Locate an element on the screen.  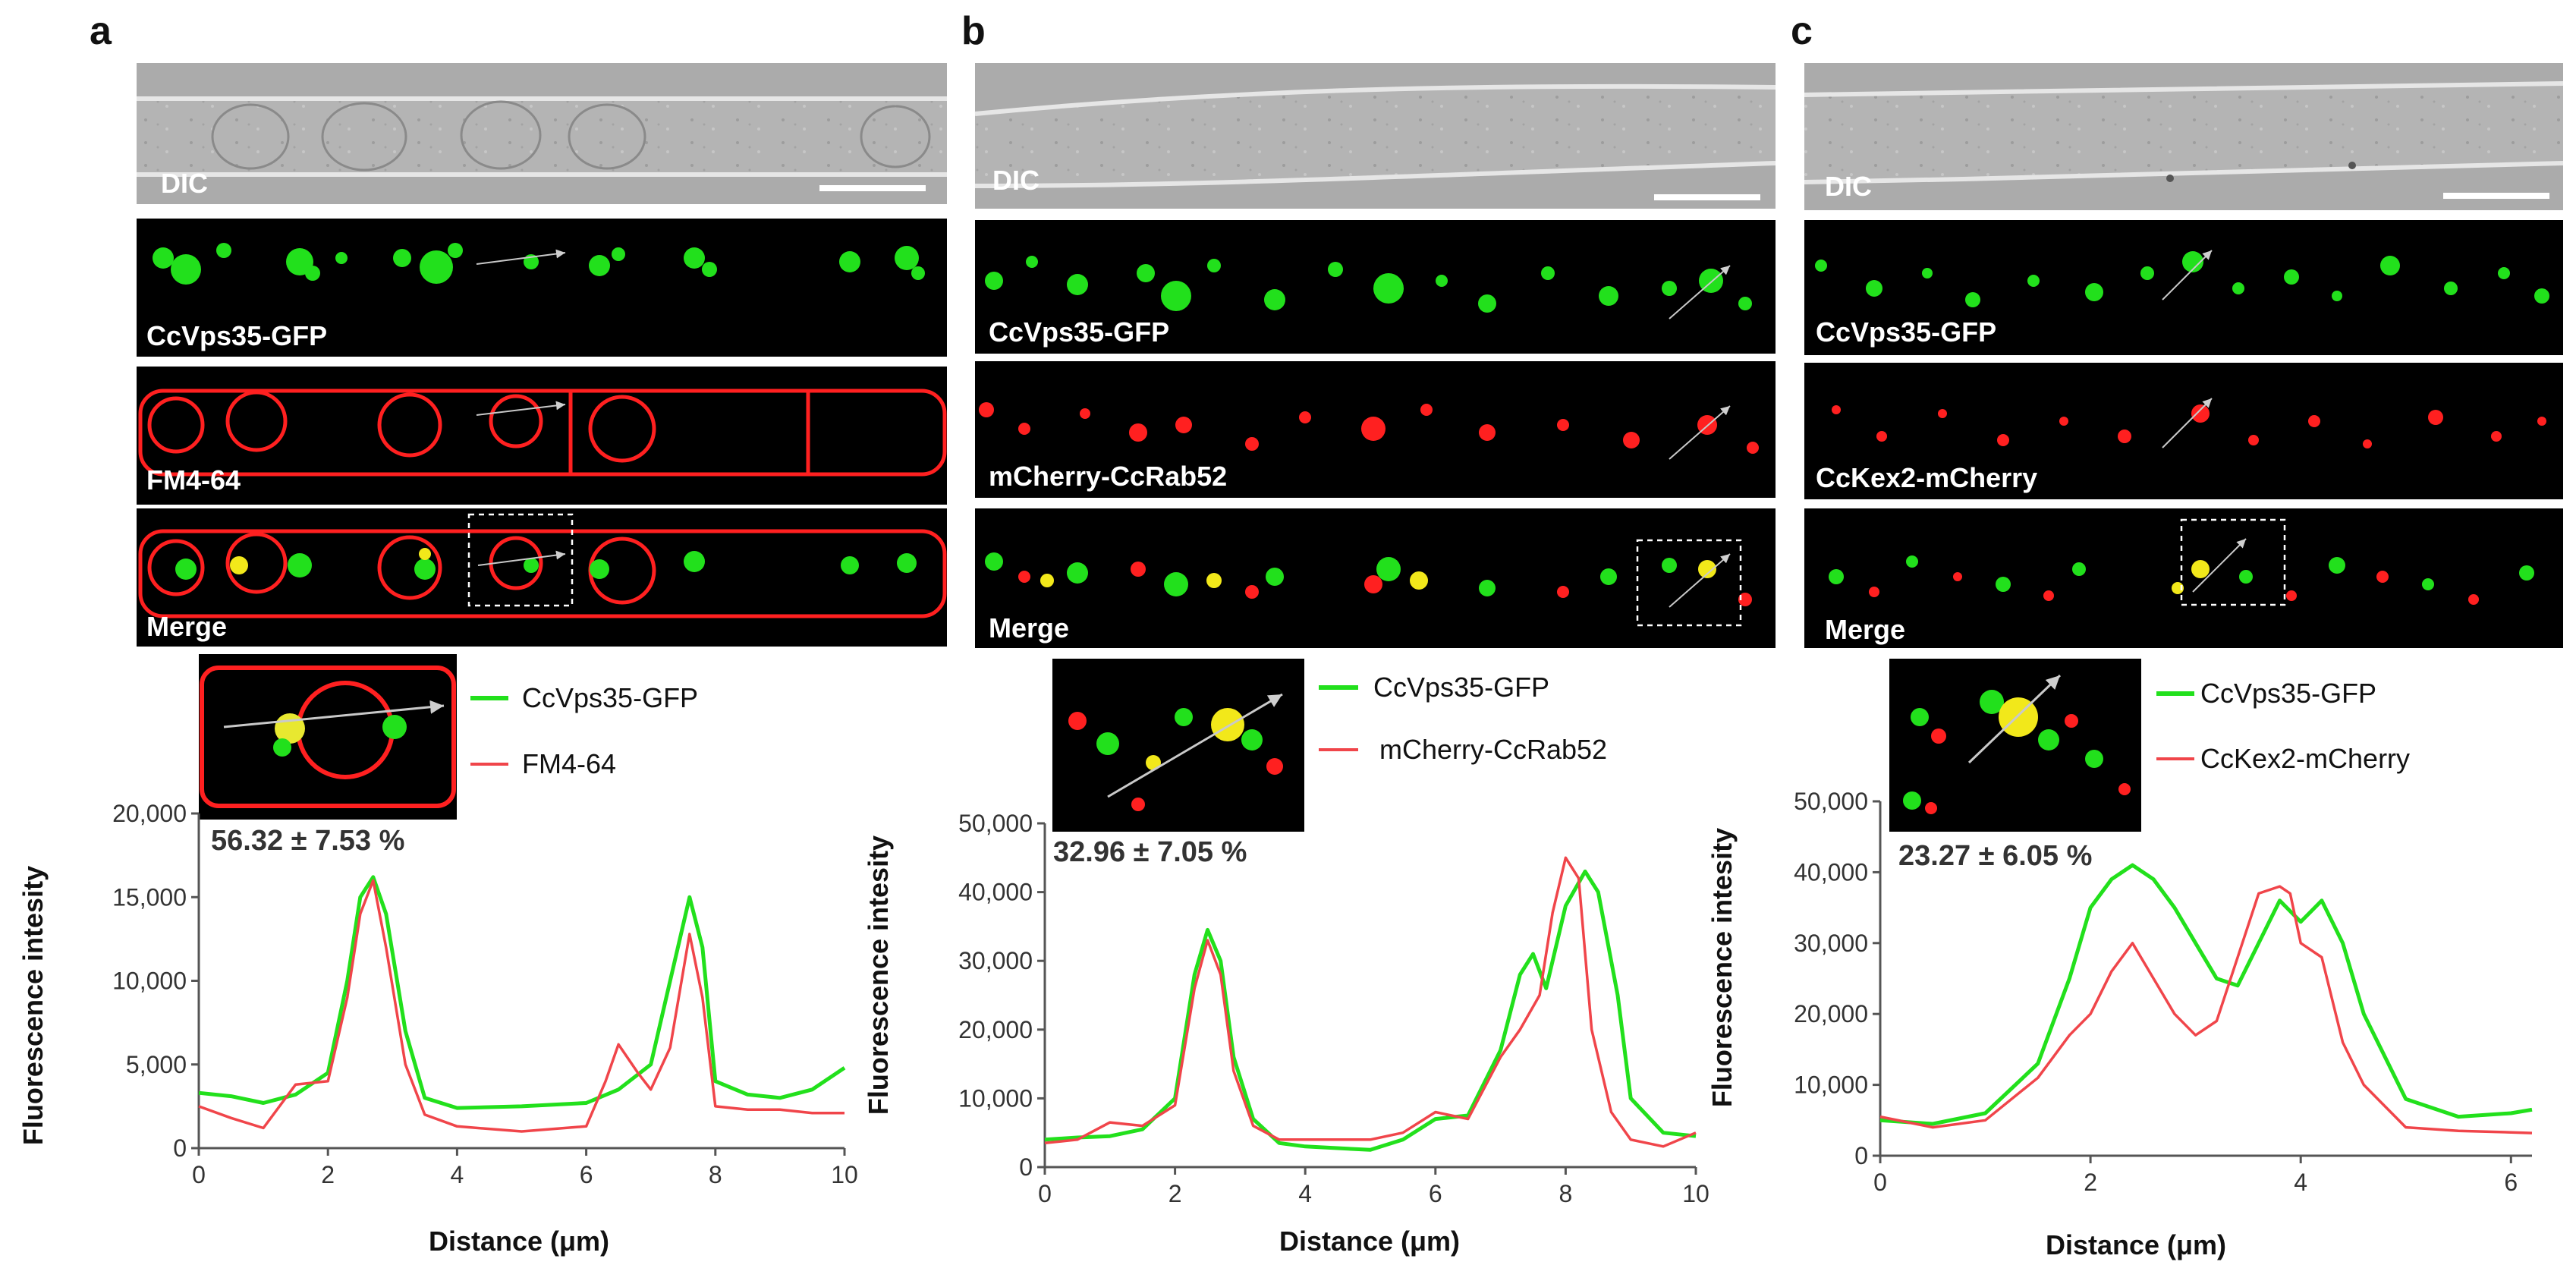
panel-b-legend-gfp: CcVps35-GFP is located at coordinates (1461, 687).